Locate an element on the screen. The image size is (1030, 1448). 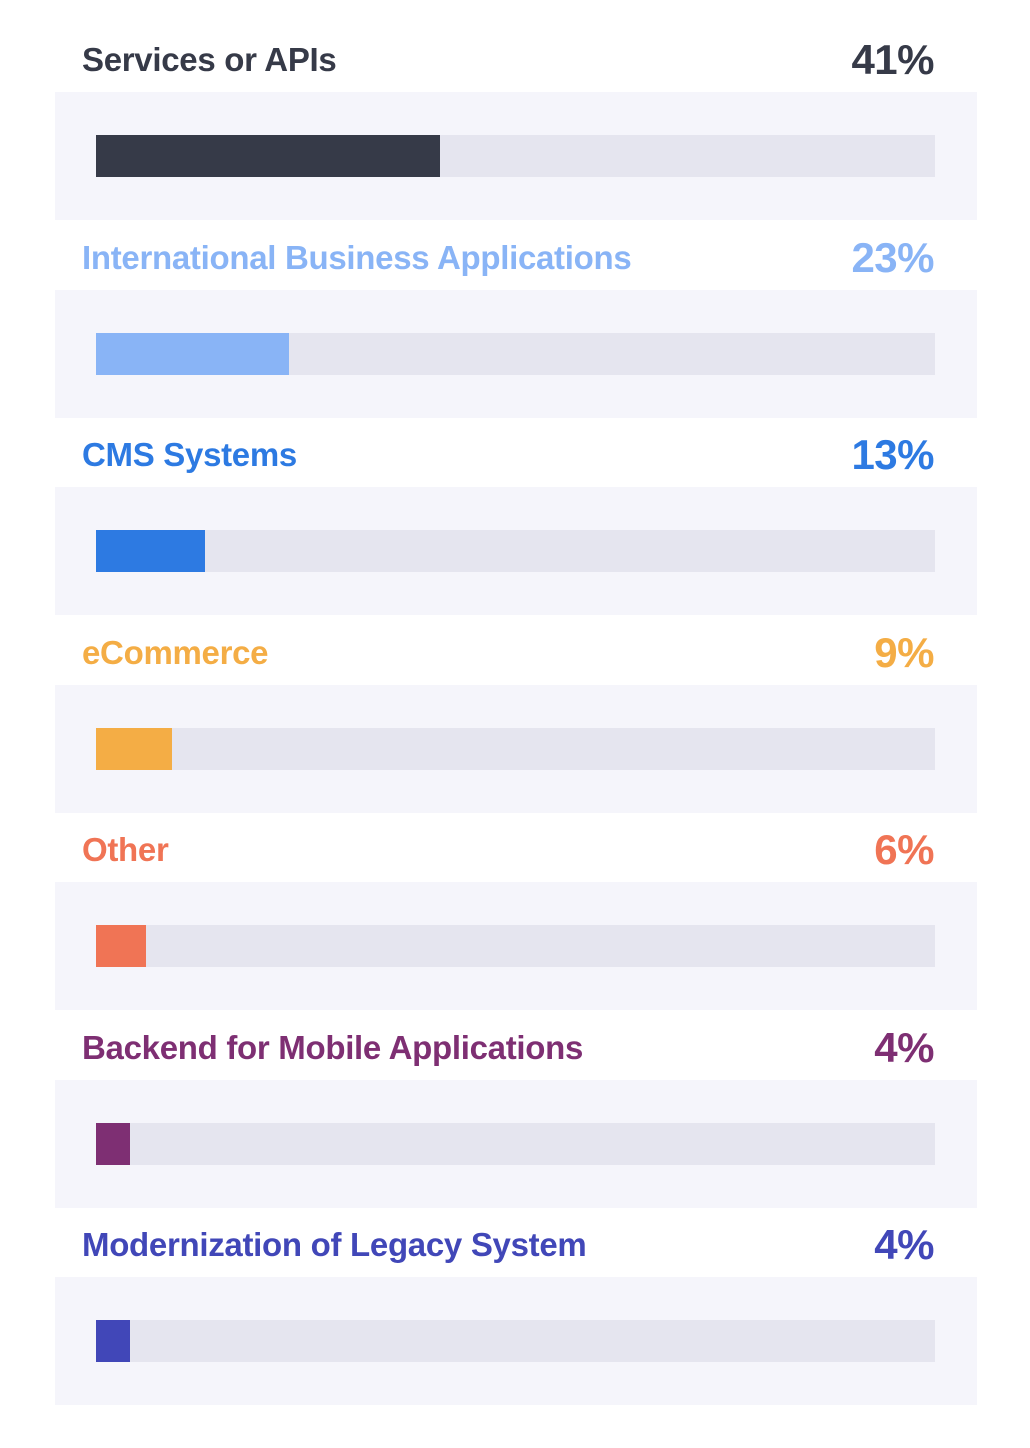
category-label: Other is located at coordinates (125, 849).